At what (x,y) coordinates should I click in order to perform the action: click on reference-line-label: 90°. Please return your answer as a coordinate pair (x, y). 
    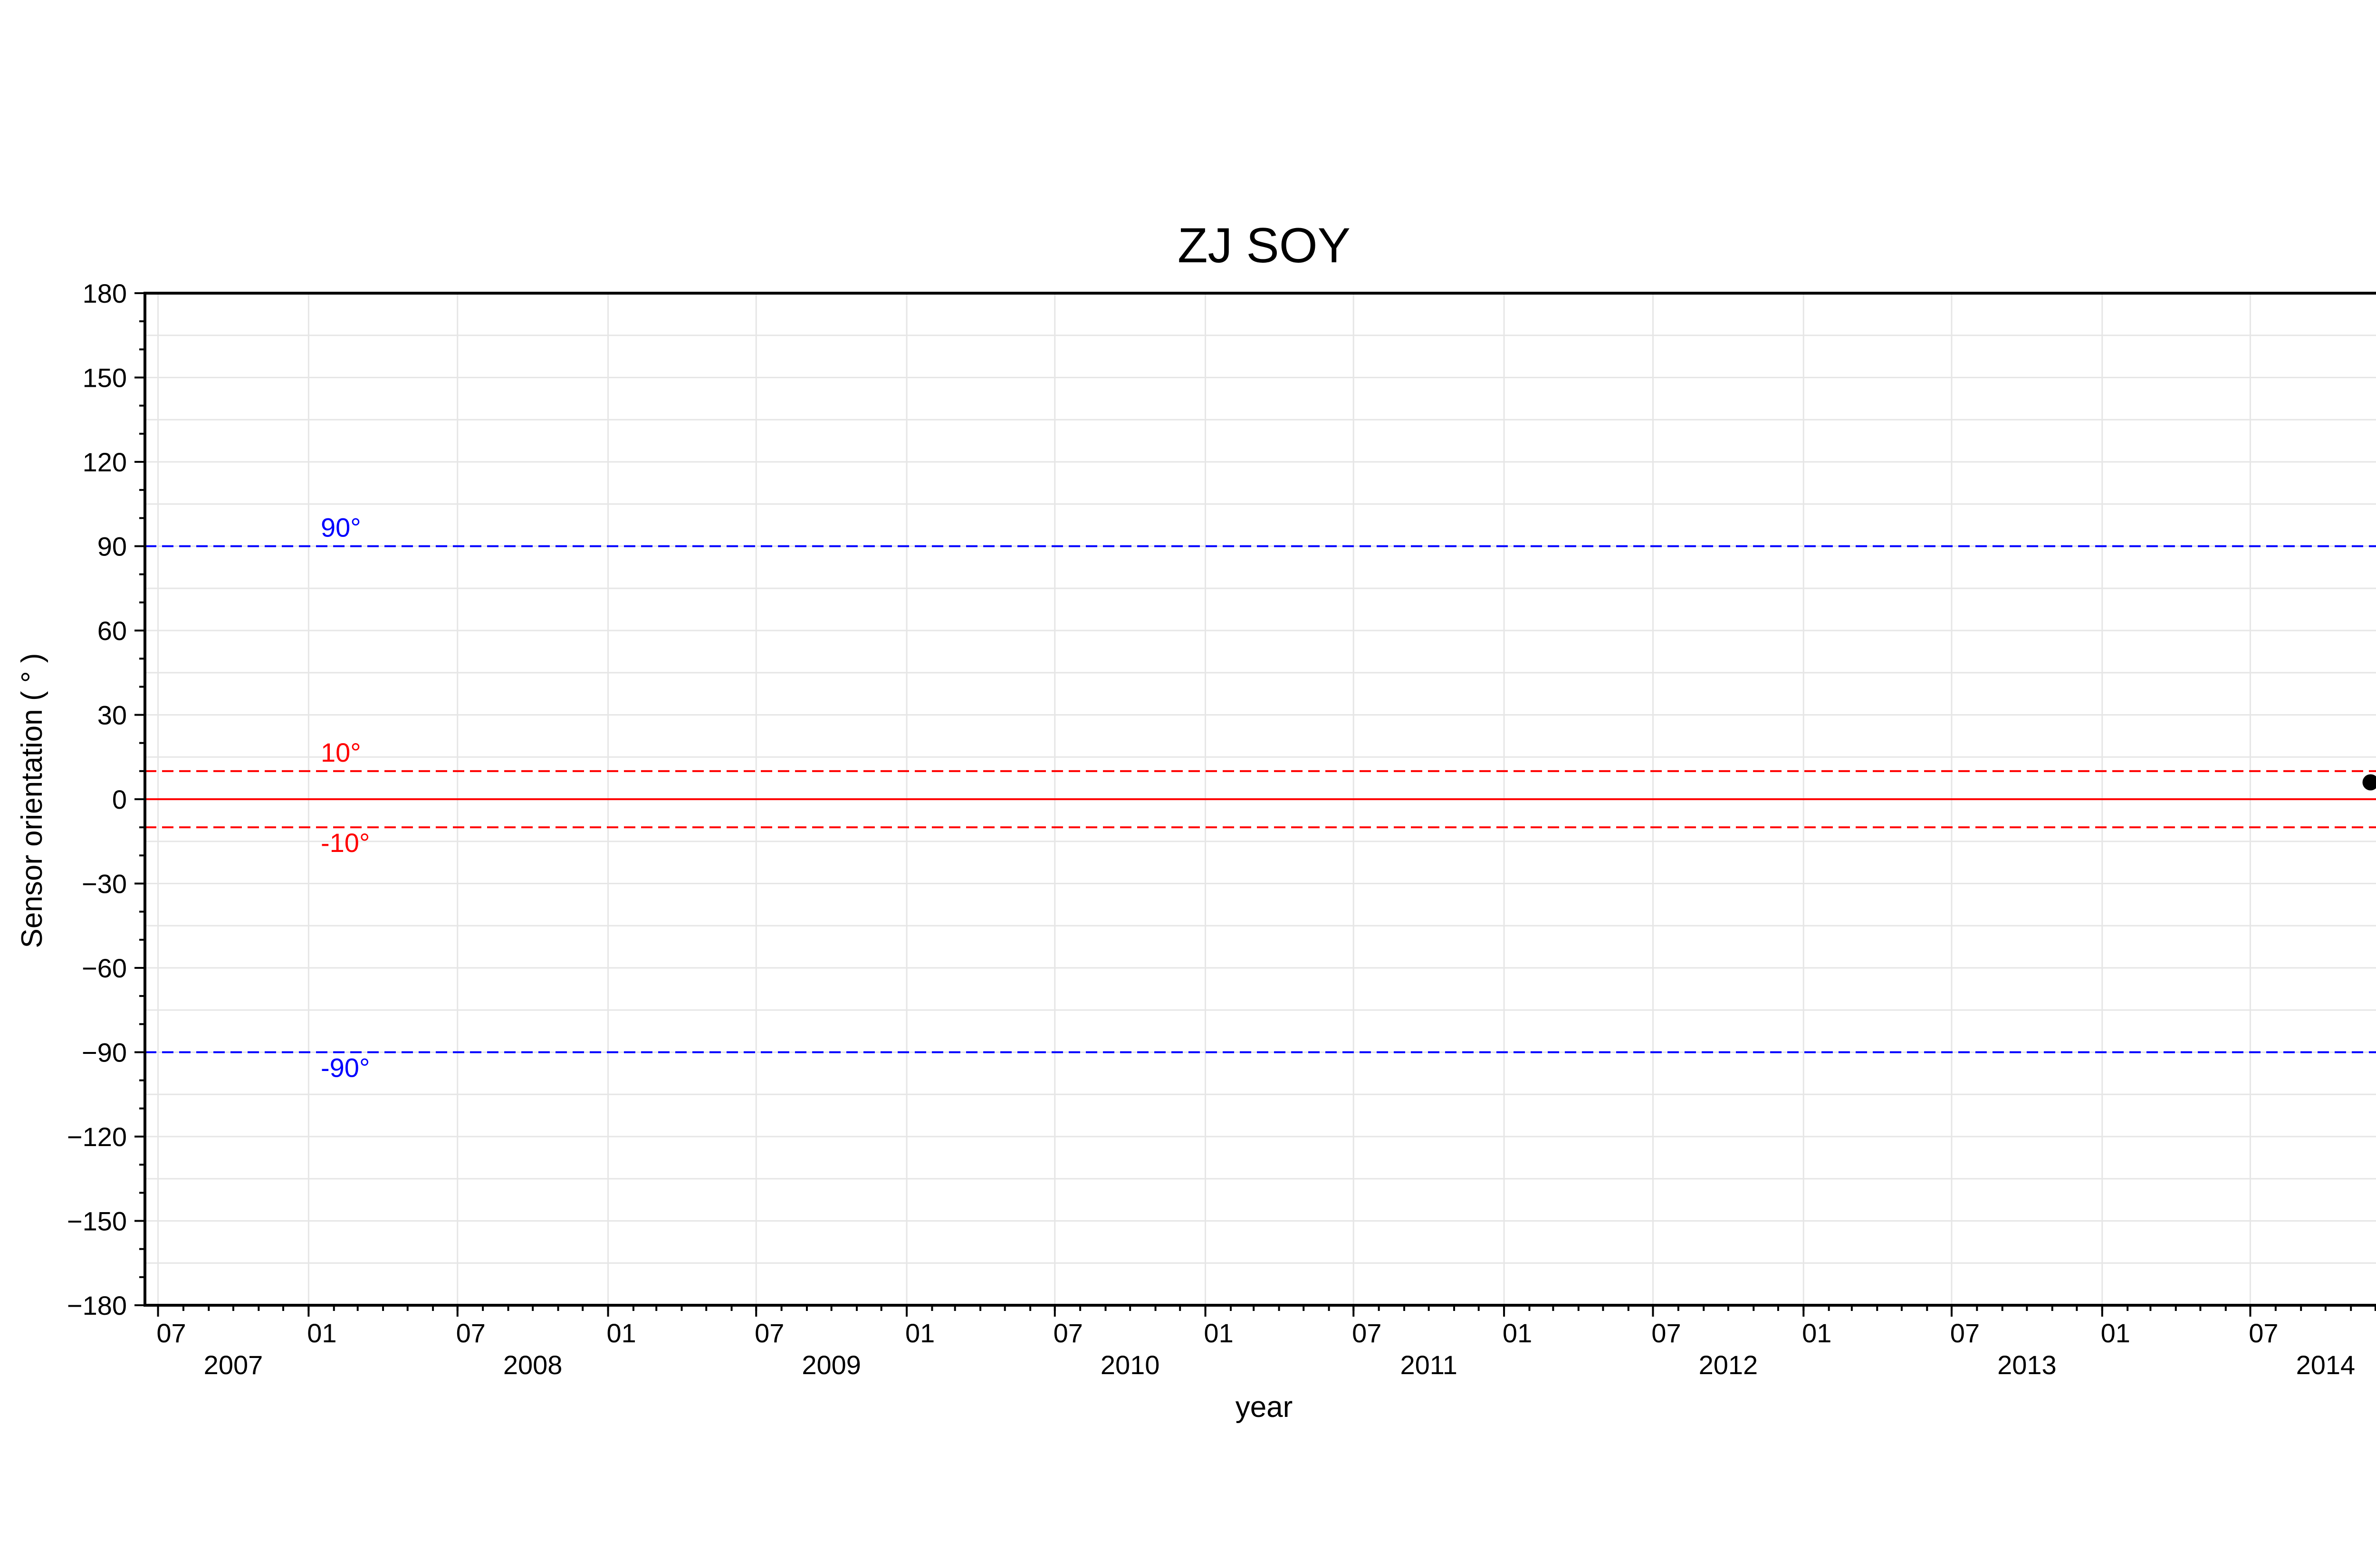
    Looking at the image, I should click on (341, 528).